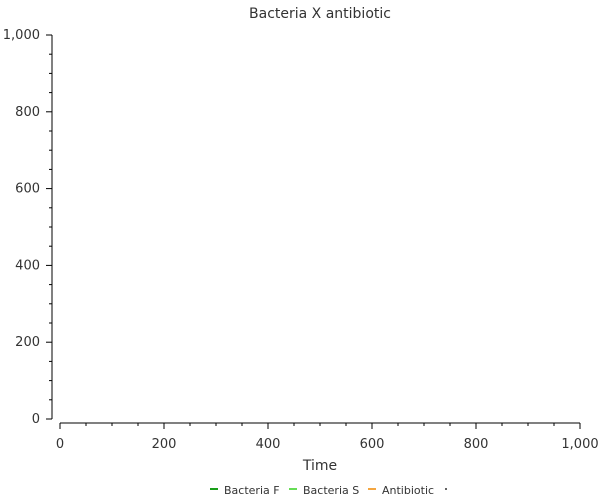 This screenshot has height=500, width=600. I want to click on legend-label-0: Bacteria F, so click(252, 490).